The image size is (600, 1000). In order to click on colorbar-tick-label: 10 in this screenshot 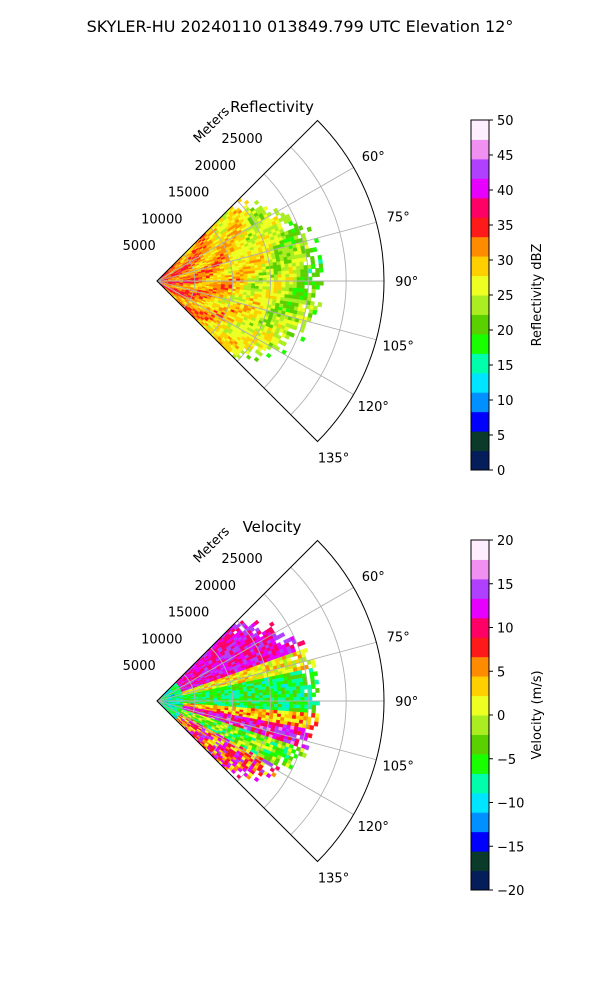, I will do `click(505, 629)`.